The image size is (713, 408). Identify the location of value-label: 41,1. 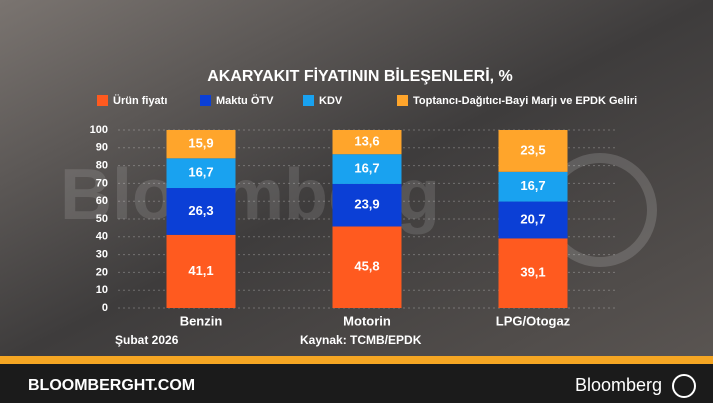
(200, 270).